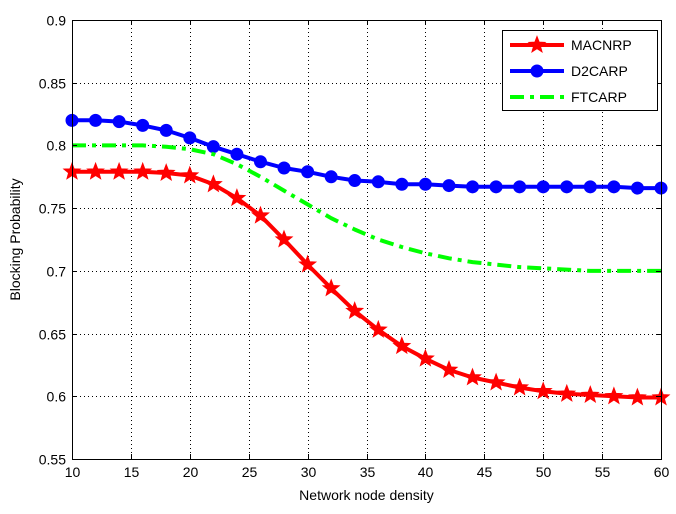  What do you see at coordinates (366, 495) in the screenshot?
I see `x-axis-label: Network node density` at bounding box center [366, 495].